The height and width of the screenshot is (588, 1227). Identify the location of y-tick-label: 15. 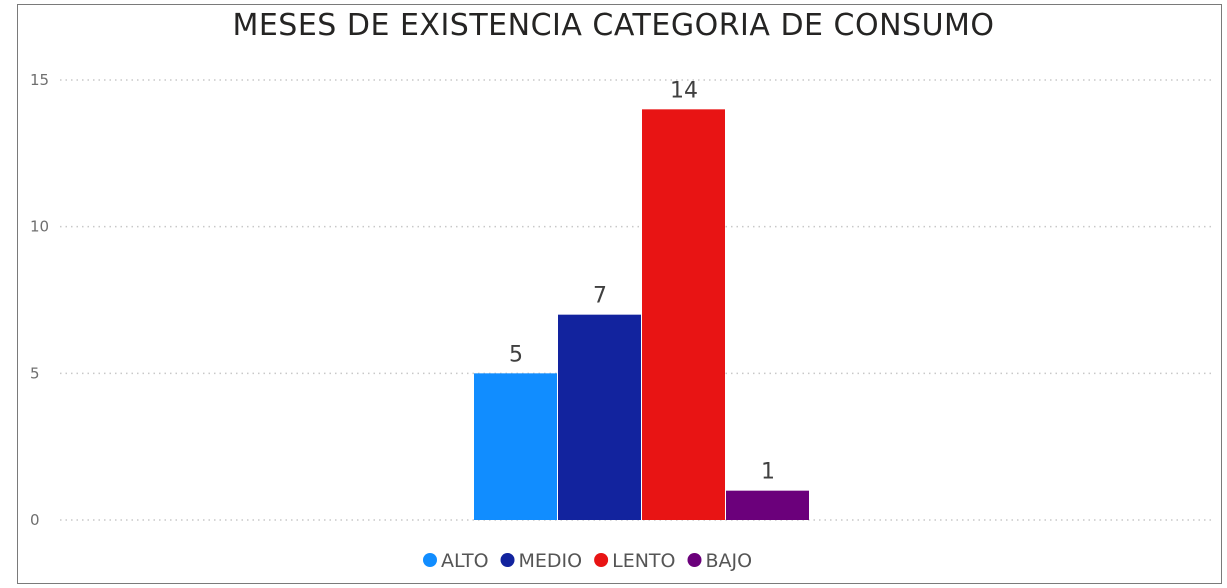
(39, 80).